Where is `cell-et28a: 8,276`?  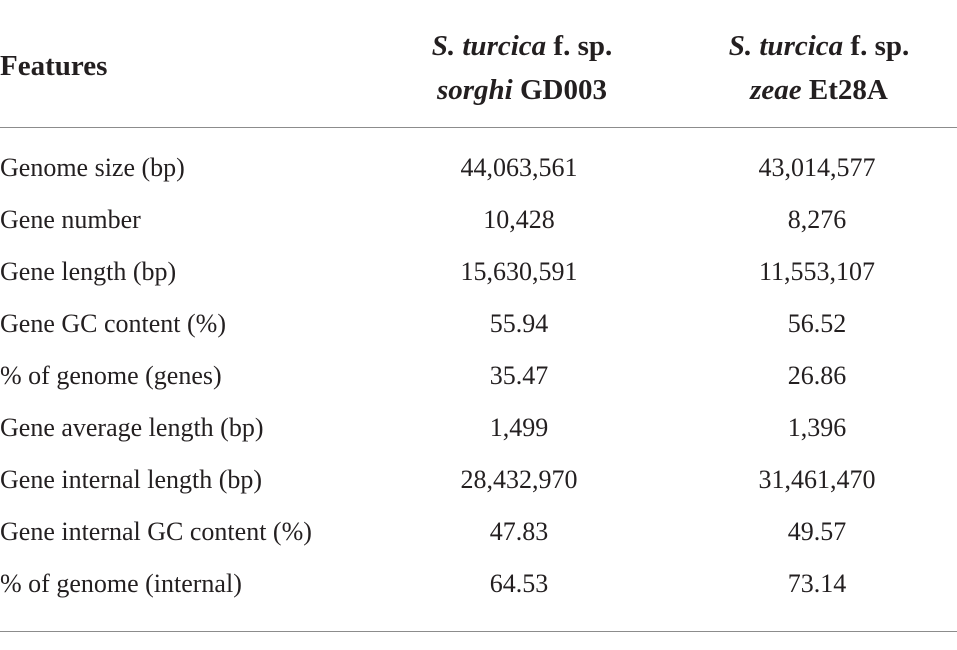
cell-et28a: 8,276 is located at coordinates (817, 219).